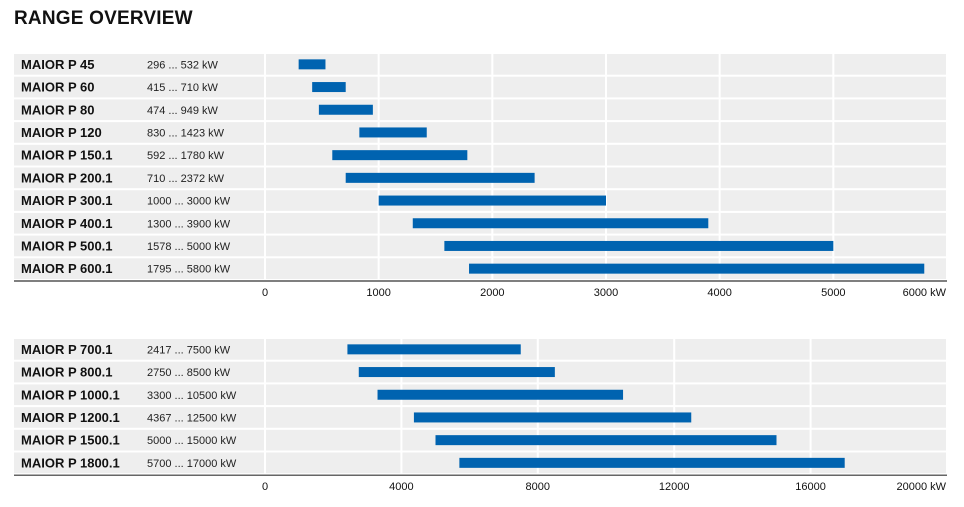 This screenshot has height=507, width=964. What do you see at coordinates (70, 417) in the screenshot?
I see `category-label: MAIOR P 1200.1` at bounding box center [70, 417].